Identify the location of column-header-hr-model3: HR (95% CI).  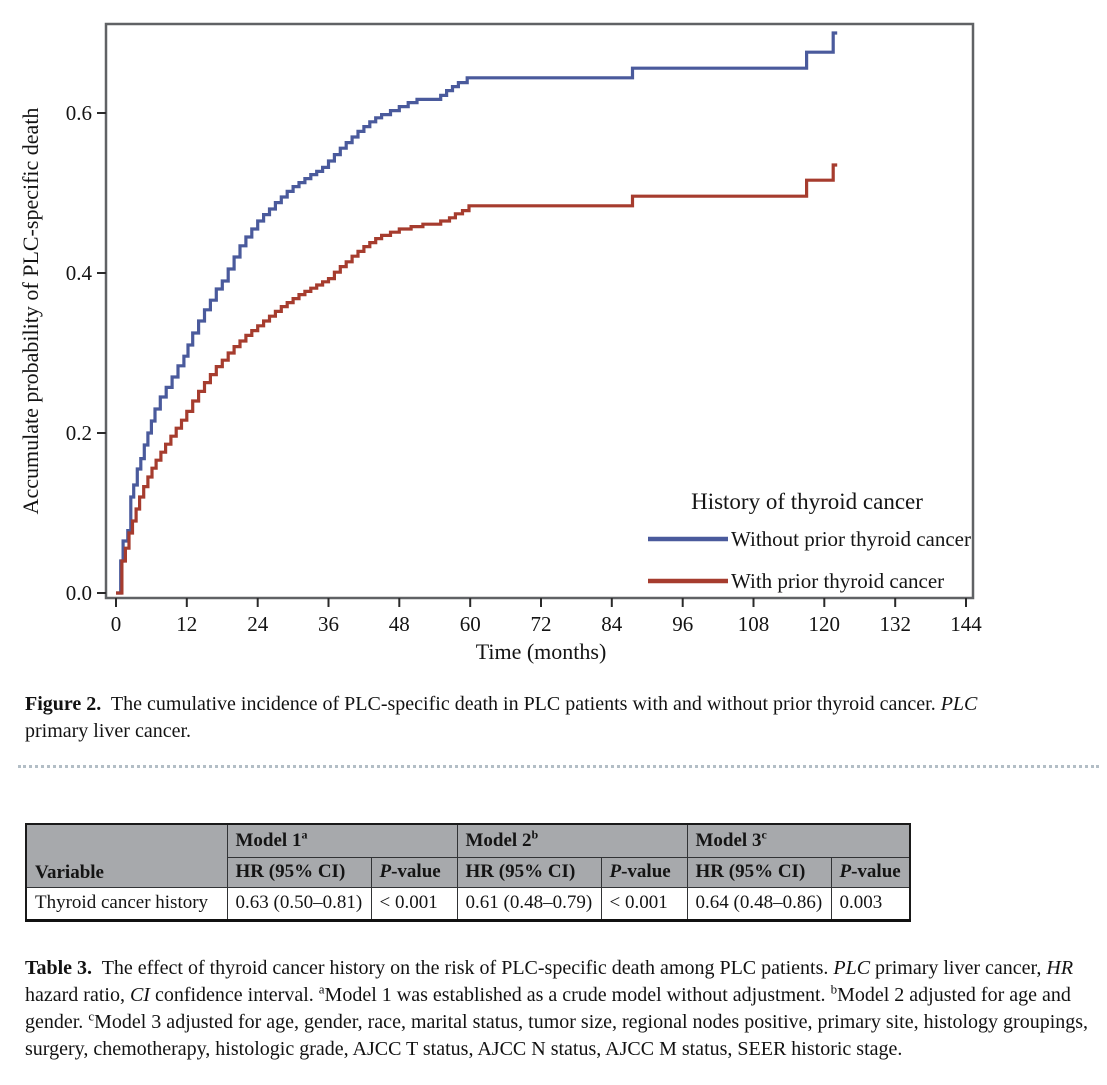
(759, 872).